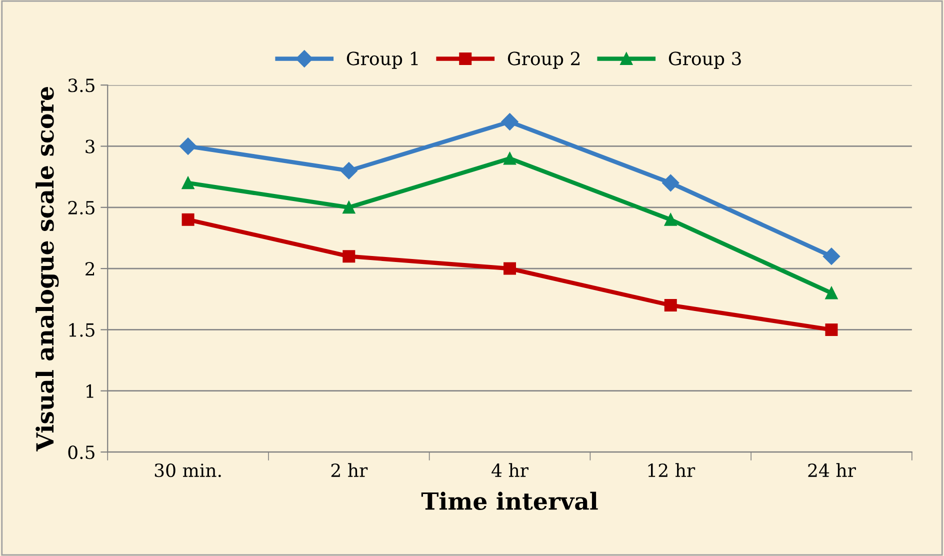 The image size is (944, 556). Describe the element at coordinates (349, 470) in the screenshot. I see `x-tick-label: 2 hr` at that location.